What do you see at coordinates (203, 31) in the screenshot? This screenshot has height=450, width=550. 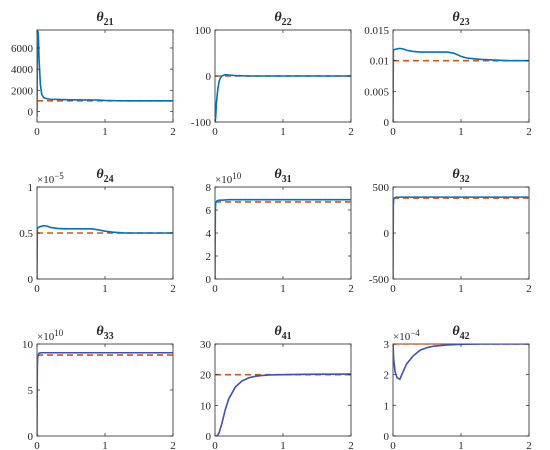 I see `y-tick-label: 100` at bounding box center [203, 31].